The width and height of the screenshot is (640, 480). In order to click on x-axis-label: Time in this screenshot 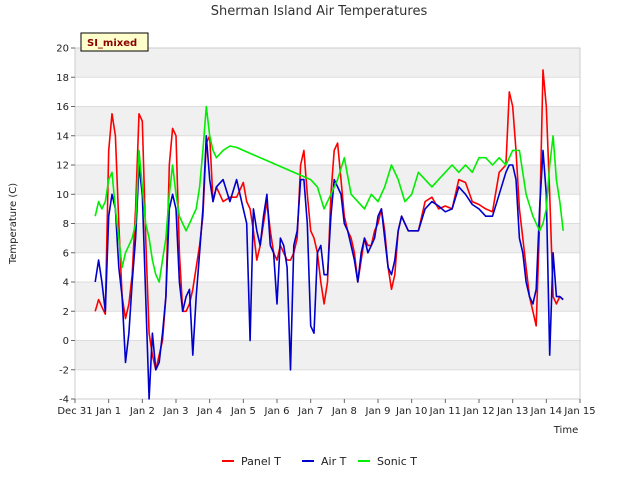, I will do `click(565, 430)`.